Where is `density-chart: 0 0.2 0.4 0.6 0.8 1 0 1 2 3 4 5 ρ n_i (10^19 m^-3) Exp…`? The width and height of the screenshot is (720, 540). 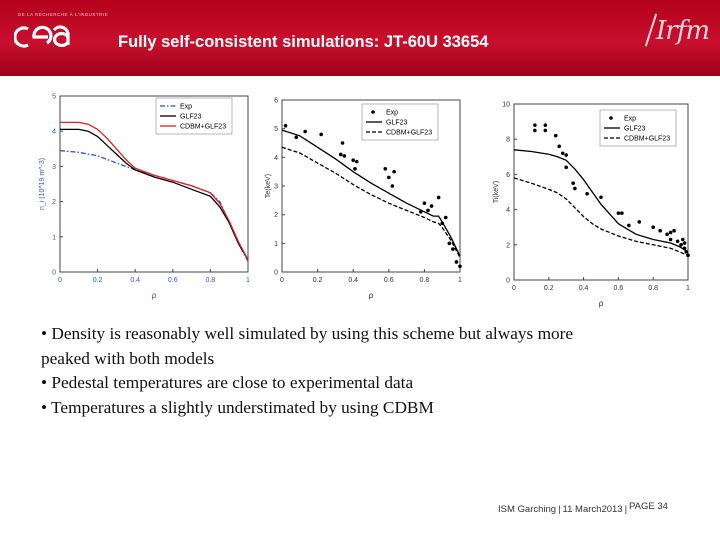 density-chart: 0 0.2 0.4 0.6 0.8 1 0 1 2 3 4 5 ρ n_i (10^19 m^-3) Exp… is located at coordinates (147, 194).